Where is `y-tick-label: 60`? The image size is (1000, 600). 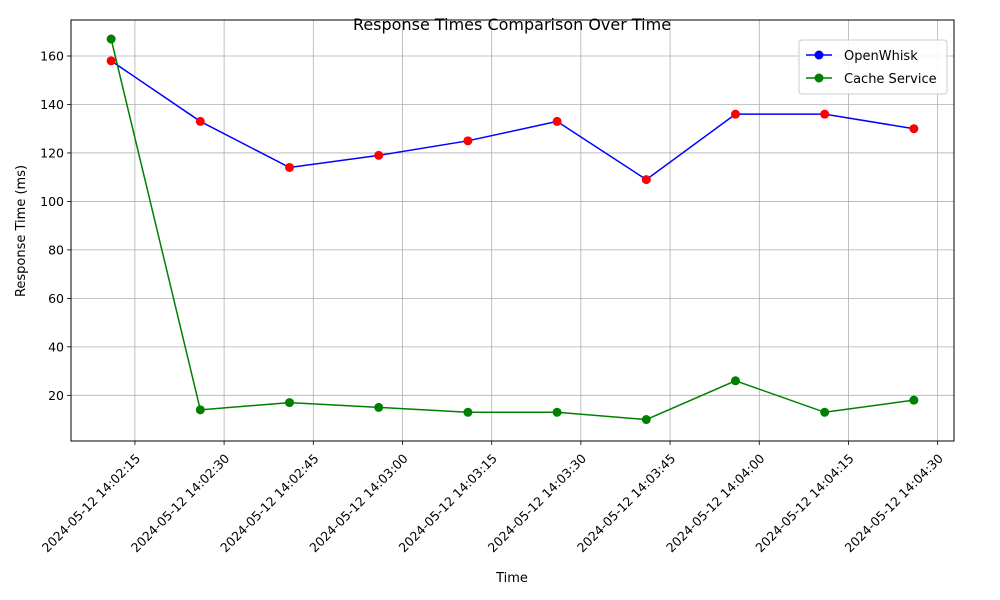
y-tick-label: 60 is located at coordinates (56, 298).